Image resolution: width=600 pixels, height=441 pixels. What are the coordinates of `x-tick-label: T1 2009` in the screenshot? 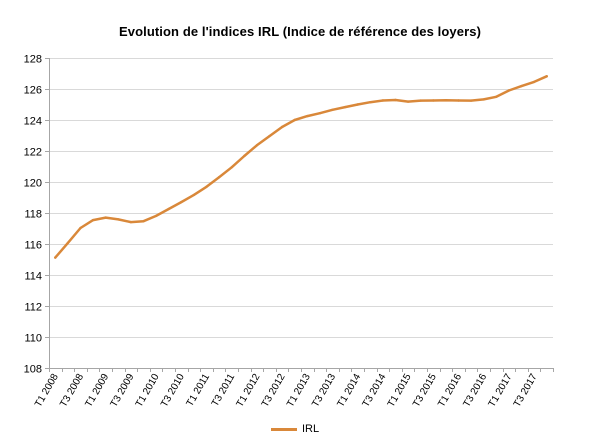 It's located at (97, 391).